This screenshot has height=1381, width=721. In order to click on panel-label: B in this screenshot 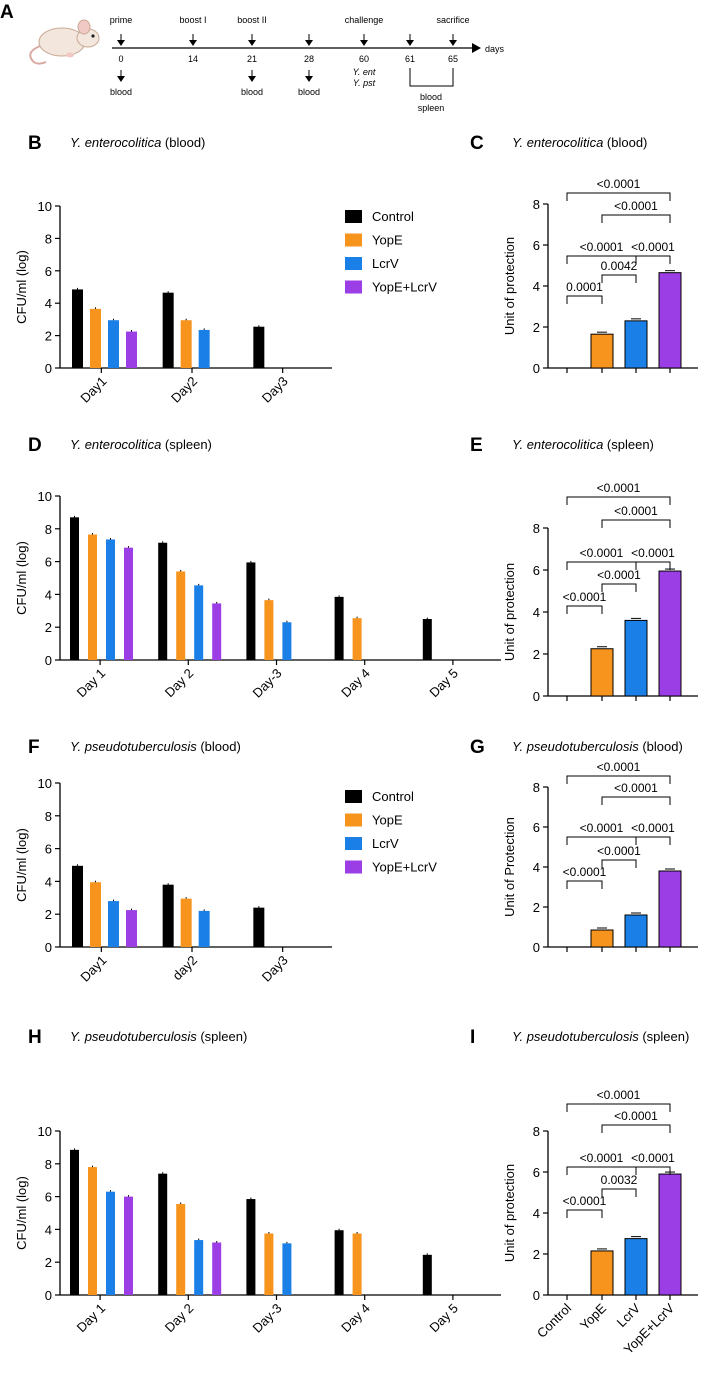, I will do `click(35, 143)`.